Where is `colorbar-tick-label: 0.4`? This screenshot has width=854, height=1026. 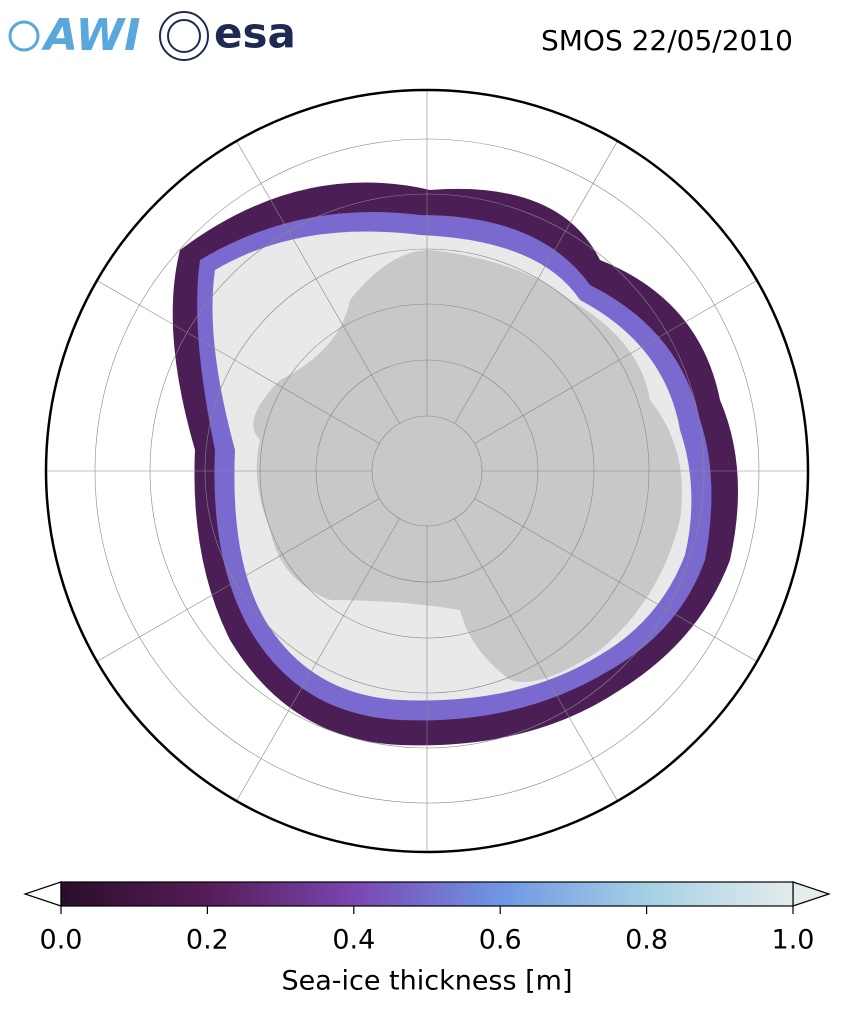
colorbar-tick-label: 0.4 is located at coordinates (353, 940).